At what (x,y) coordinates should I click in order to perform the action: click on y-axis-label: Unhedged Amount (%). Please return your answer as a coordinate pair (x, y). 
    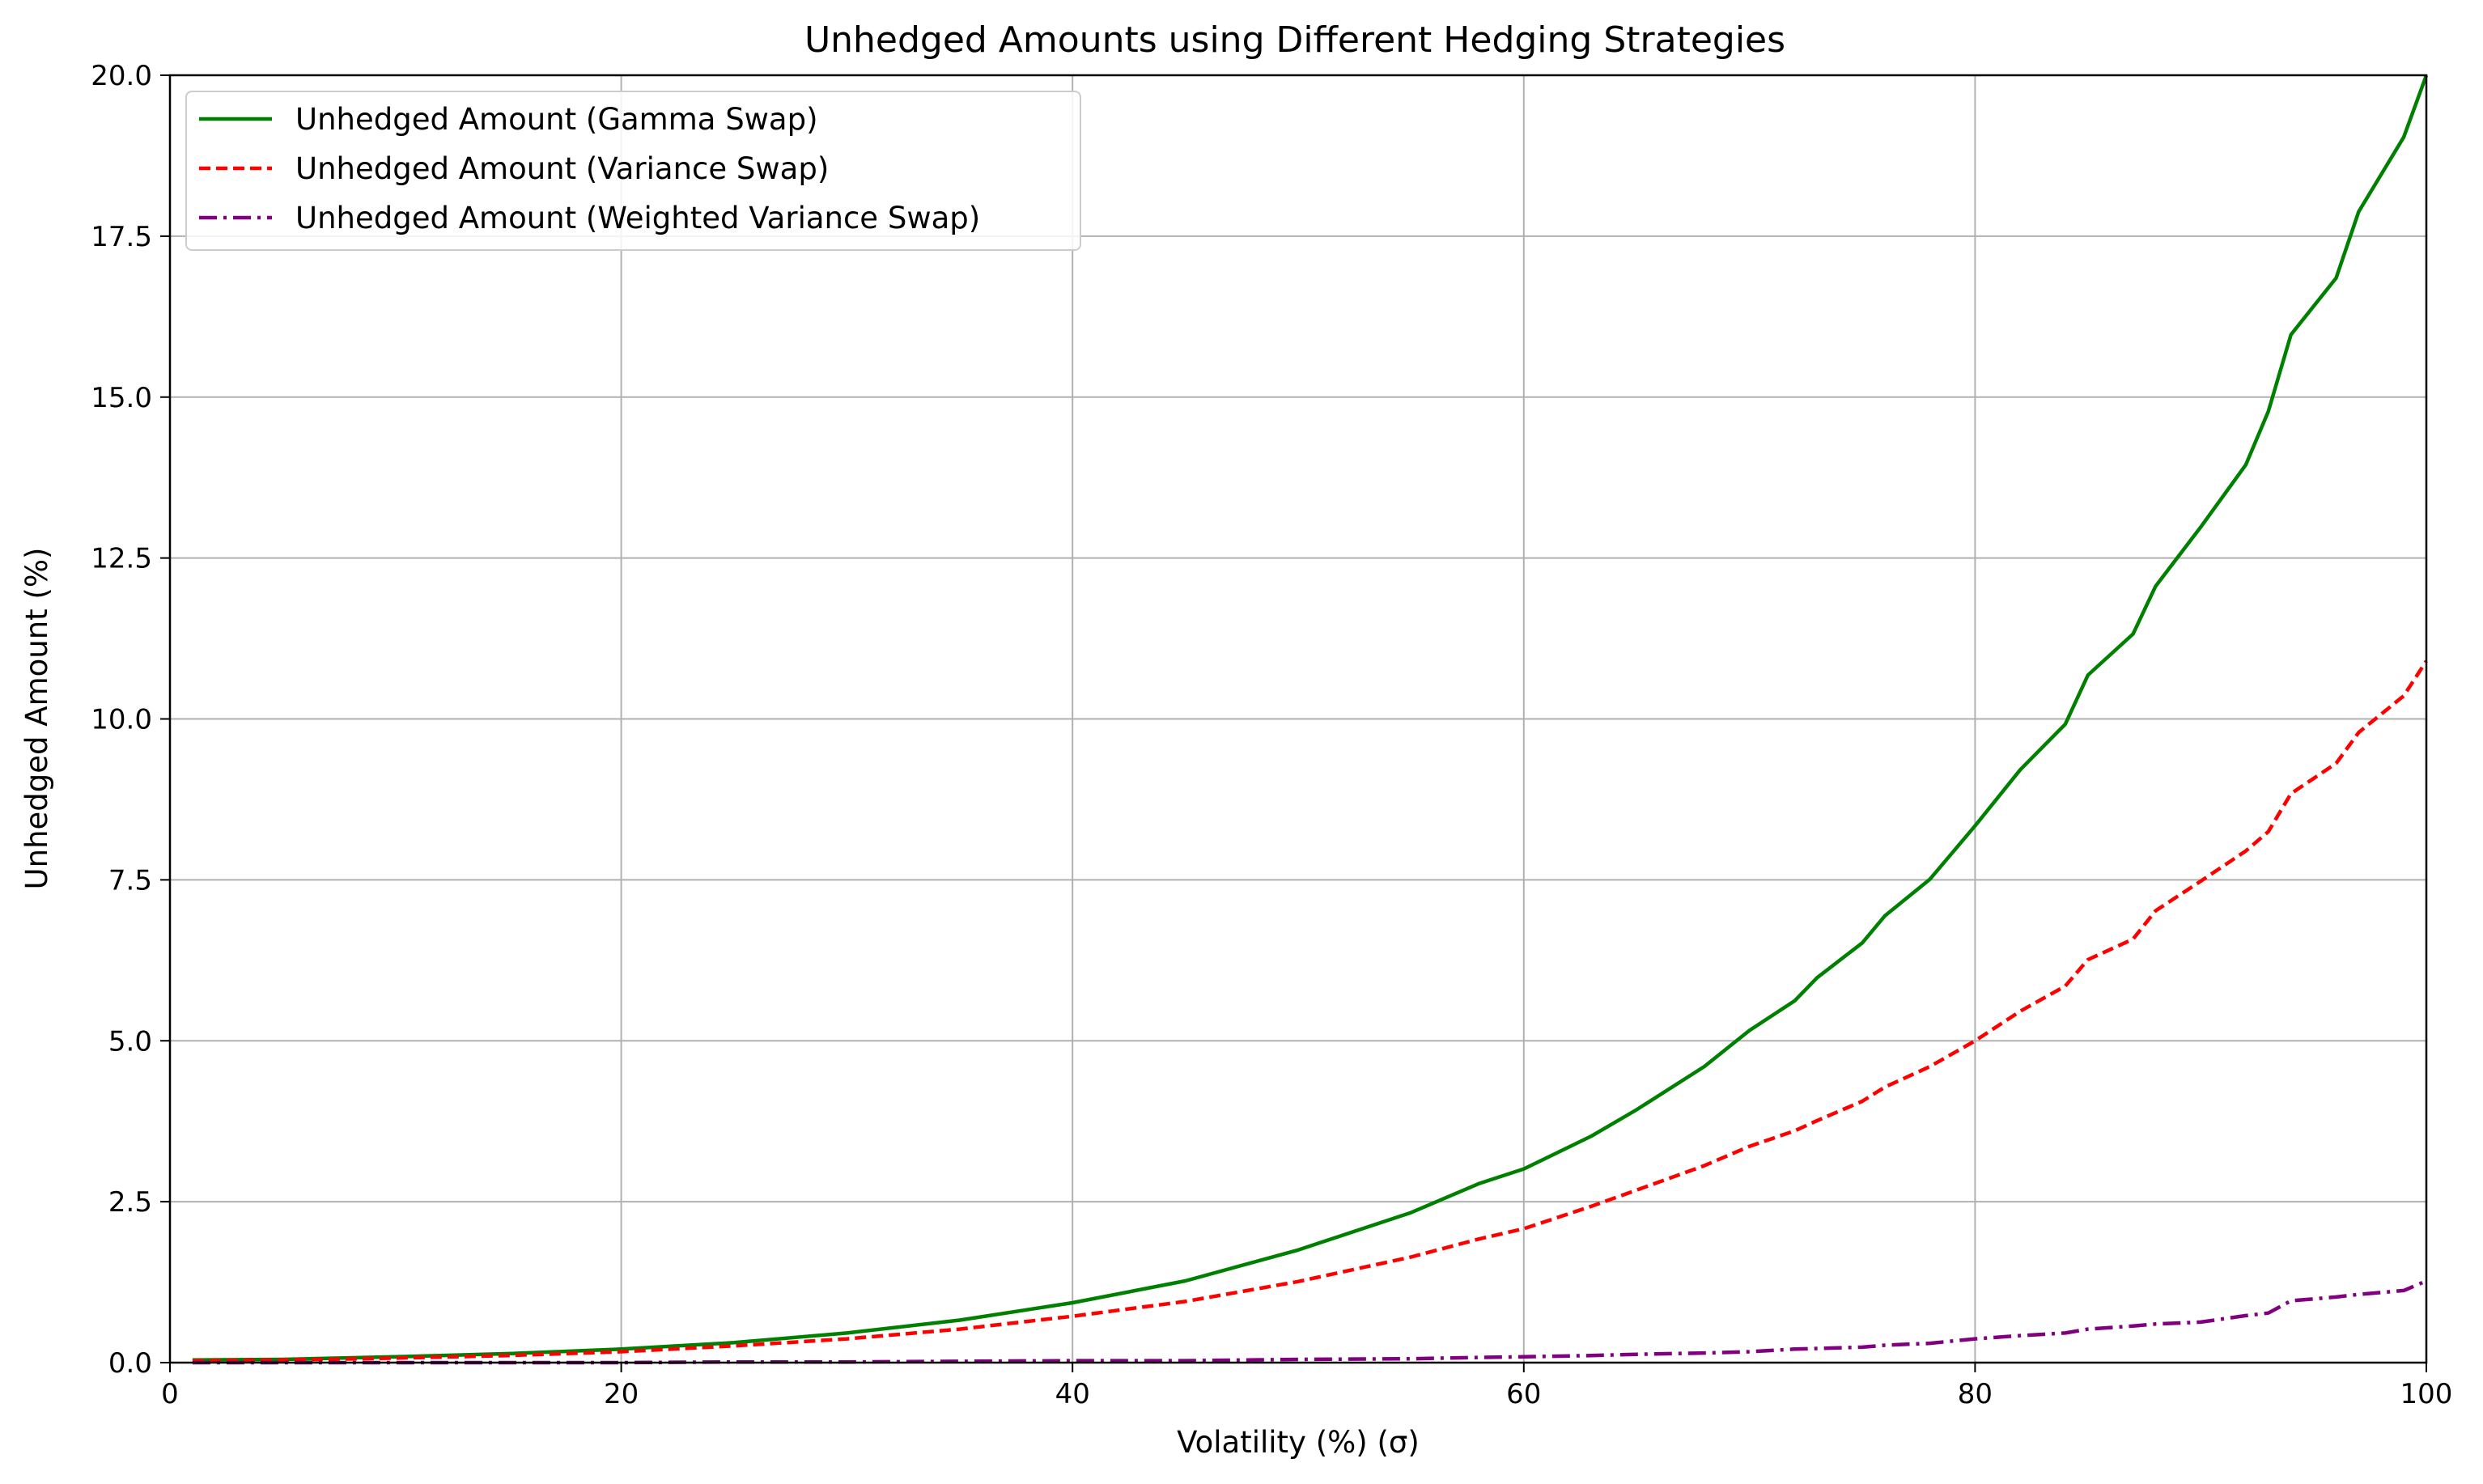
    Looking at the image, I should click on (36, 719).